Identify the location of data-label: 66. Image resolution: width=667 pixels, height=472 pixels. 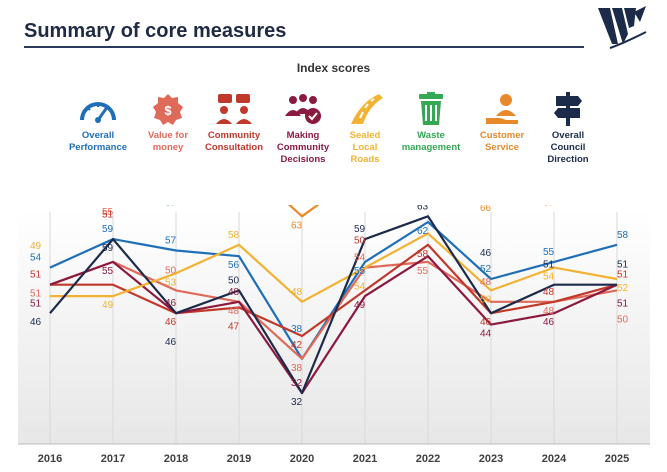
(486, 209).